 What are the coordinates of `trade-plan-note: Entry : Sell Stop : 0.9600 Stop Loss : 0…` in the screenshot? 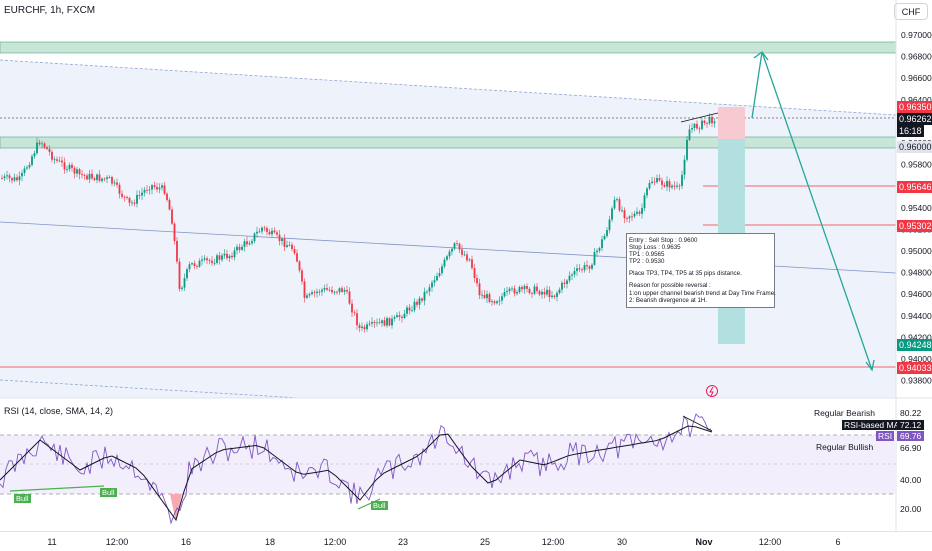 It's located at (701, 270).